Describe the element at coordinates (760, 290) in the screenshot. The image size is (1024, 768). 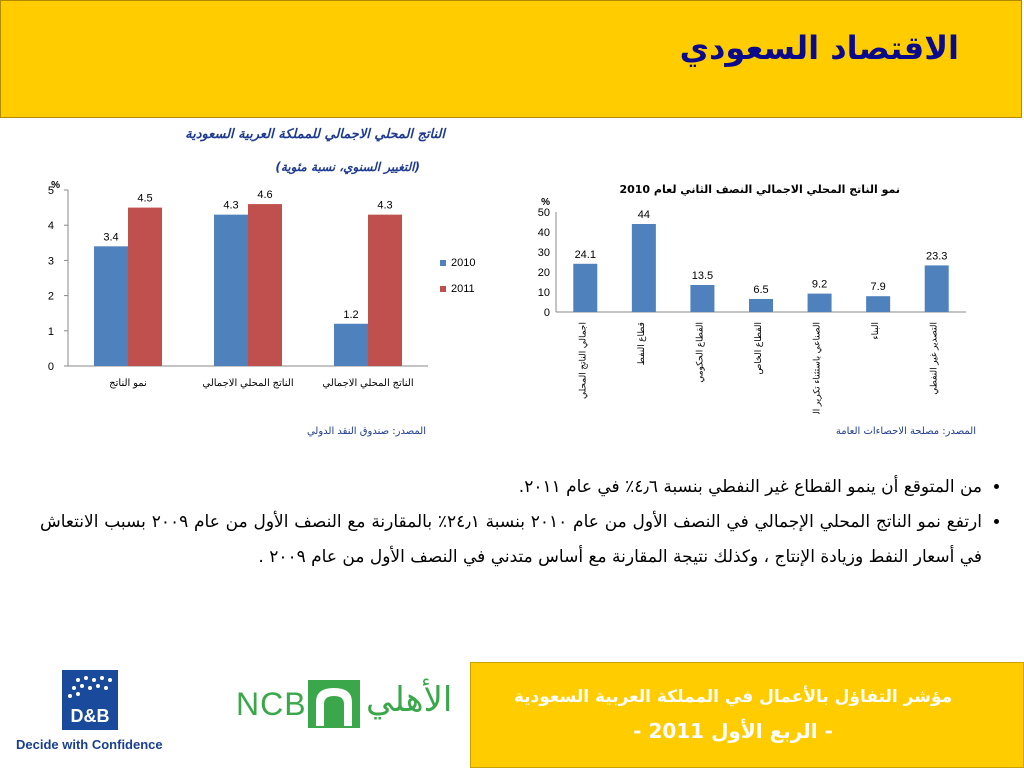
I see `chart2-data-label: 6.5` at that location.